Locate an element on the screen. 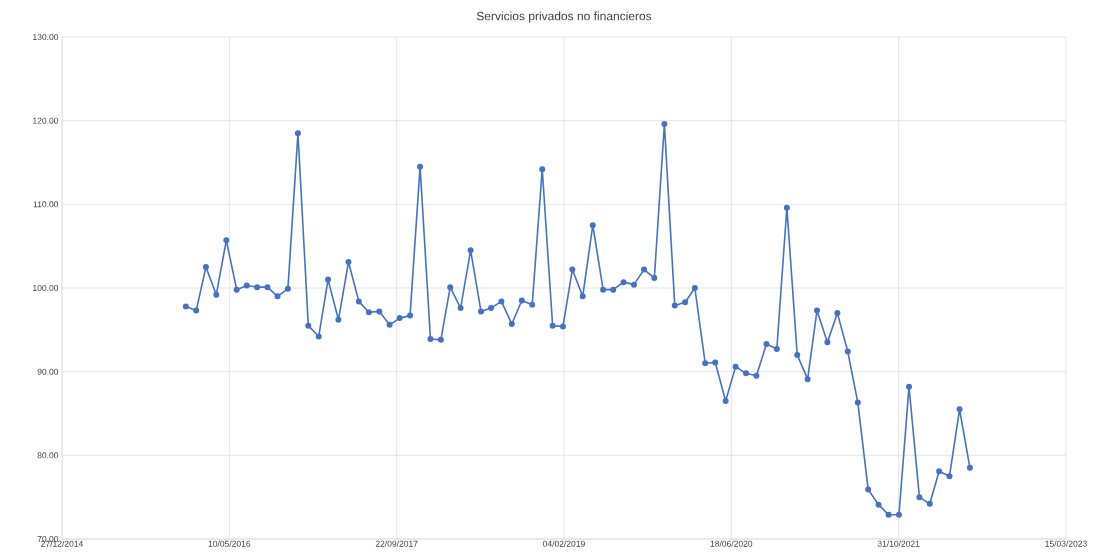 The width and height of the screenshot is (1099, 556). y-tick-label: 120.00 is located at coordinates (46, 120).